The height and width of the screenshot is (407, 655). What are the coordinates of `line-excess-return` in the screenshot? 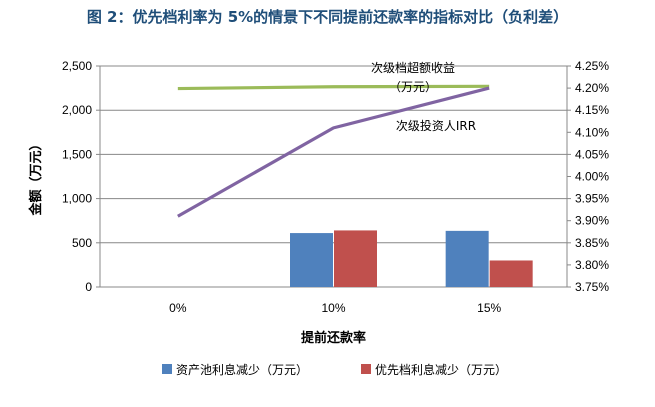 It's located at (333, 87).